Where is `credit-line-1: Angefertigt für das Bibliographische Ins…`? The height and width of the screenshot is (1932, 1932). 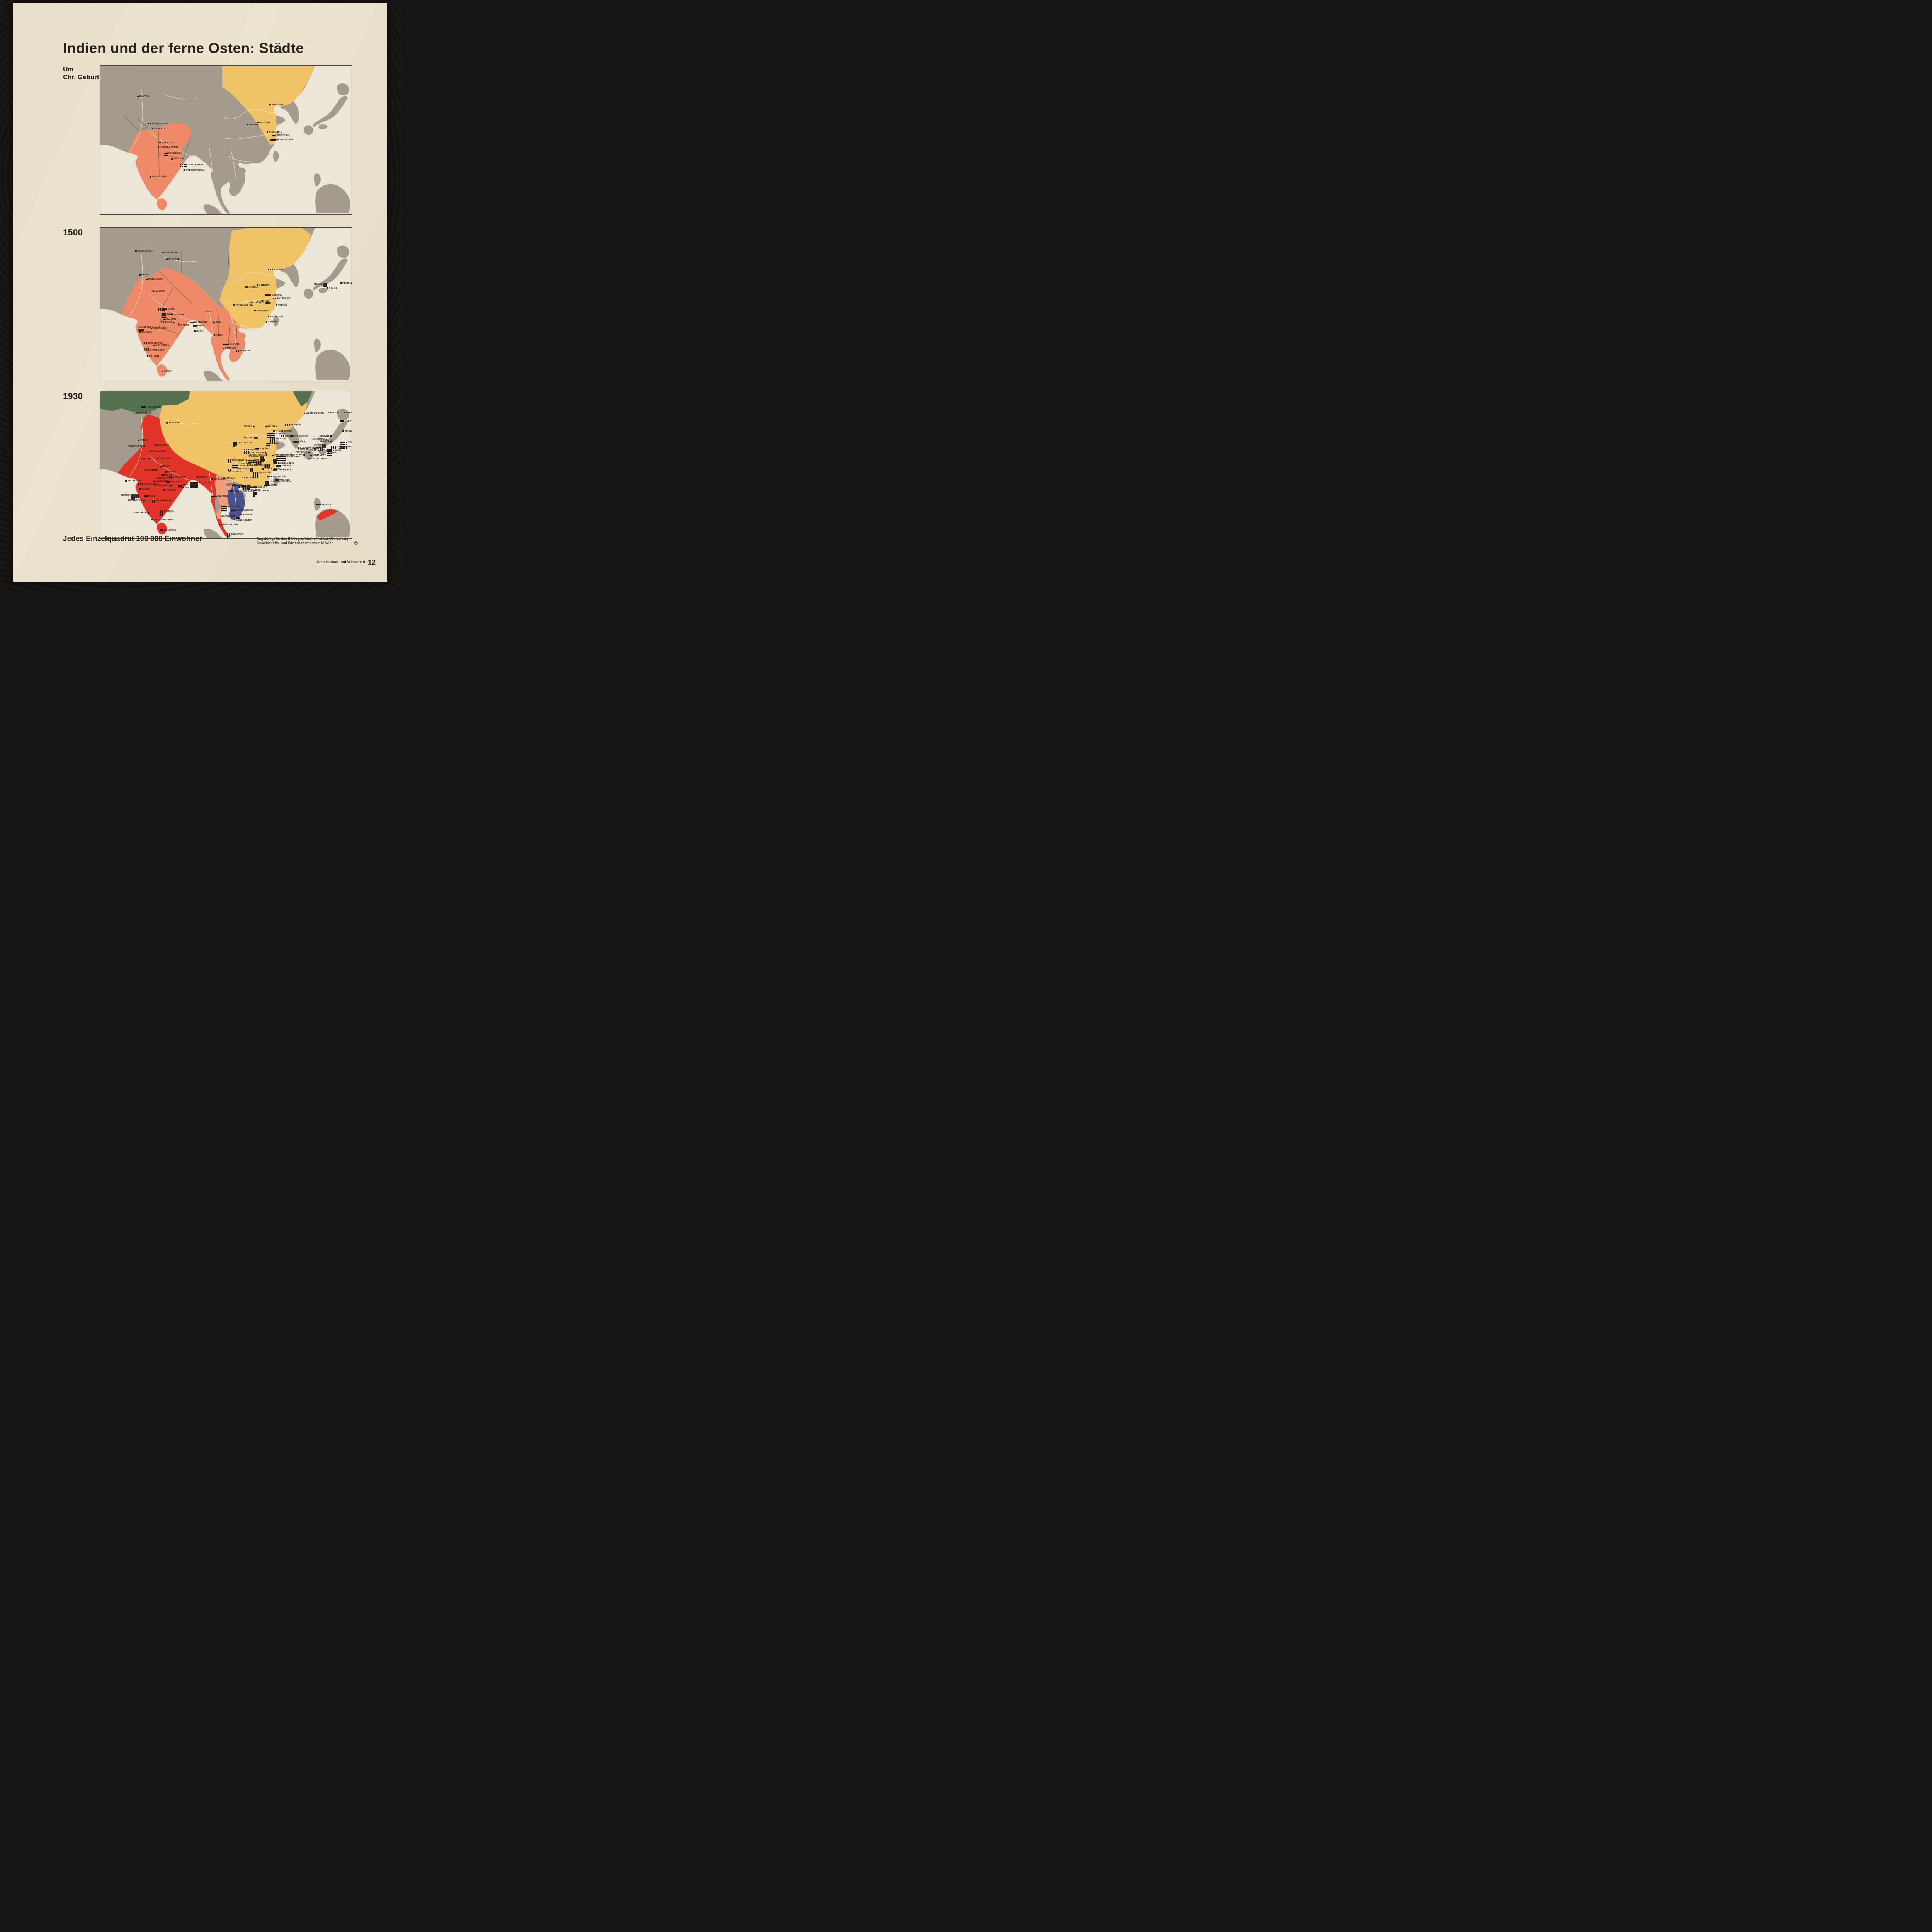
credit-line-1: Angefertigt für das Bibliographische Ins… is located at coordinates (303, 539).